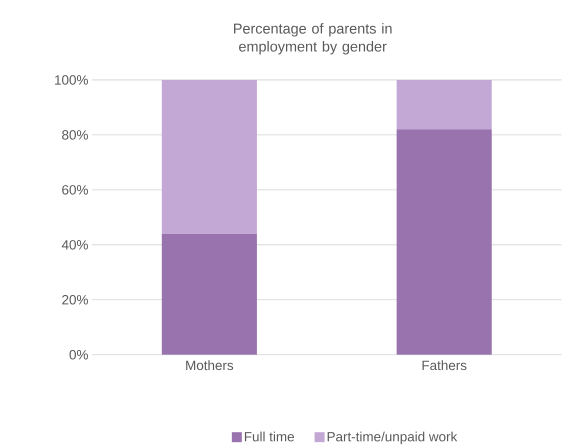  I want to click on y-tick-label: 100%, so click(71, 80).